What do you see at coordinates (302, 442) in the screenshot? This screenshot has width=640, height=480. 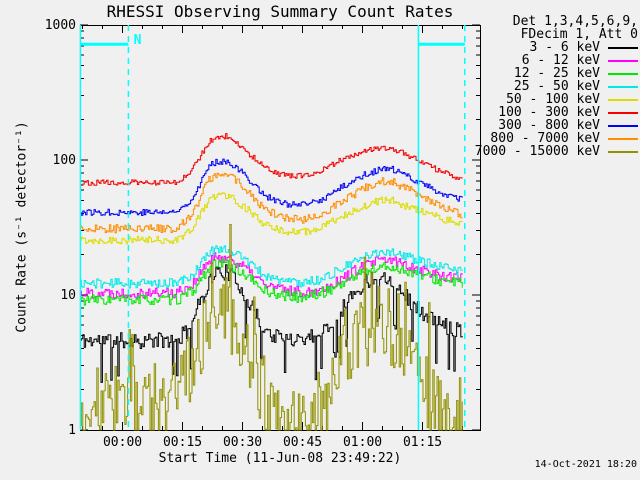 I see `x-tick-label: 00:45` at bounding box center [302, 442].